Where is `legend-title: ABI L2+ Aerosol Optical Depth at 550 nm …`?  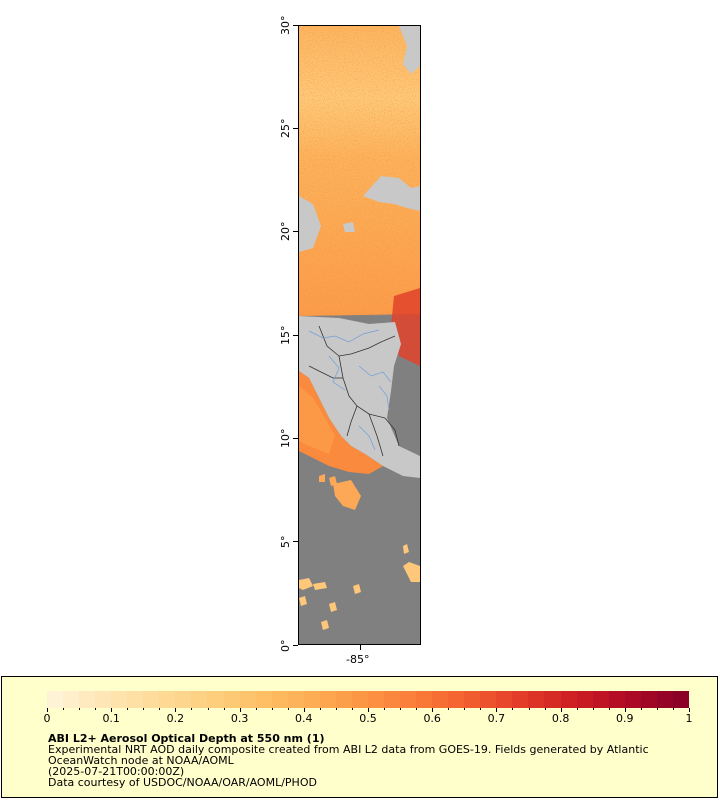
legend-title: ABI L2+ Aerosol Optical Depth at 550 nm … is located at coordinates (186, 738).